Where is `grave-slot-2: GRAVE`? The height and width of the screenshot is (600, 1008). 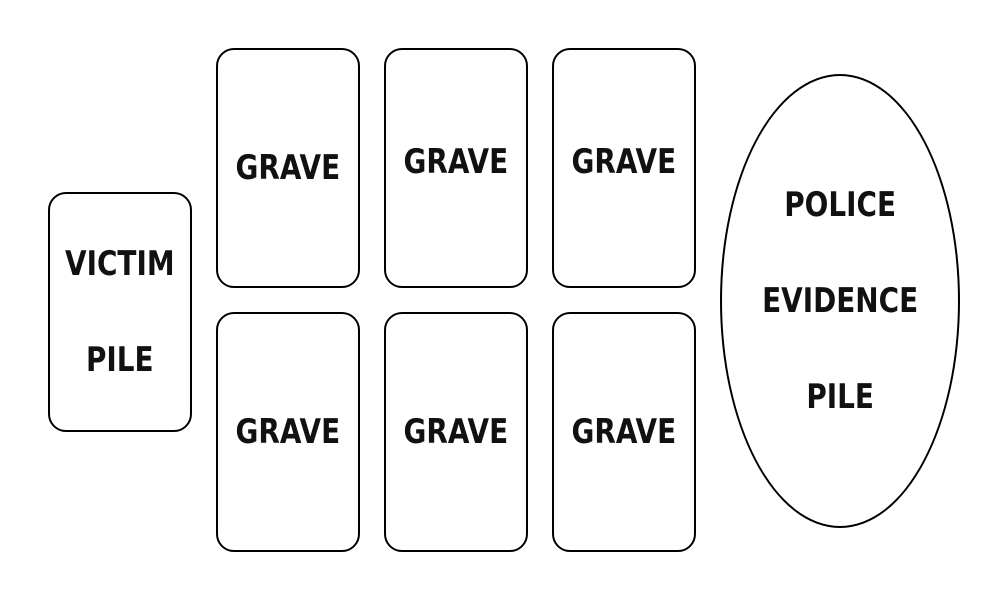
grave-slot-2: GRAVE is located at coordinates (456, 168).